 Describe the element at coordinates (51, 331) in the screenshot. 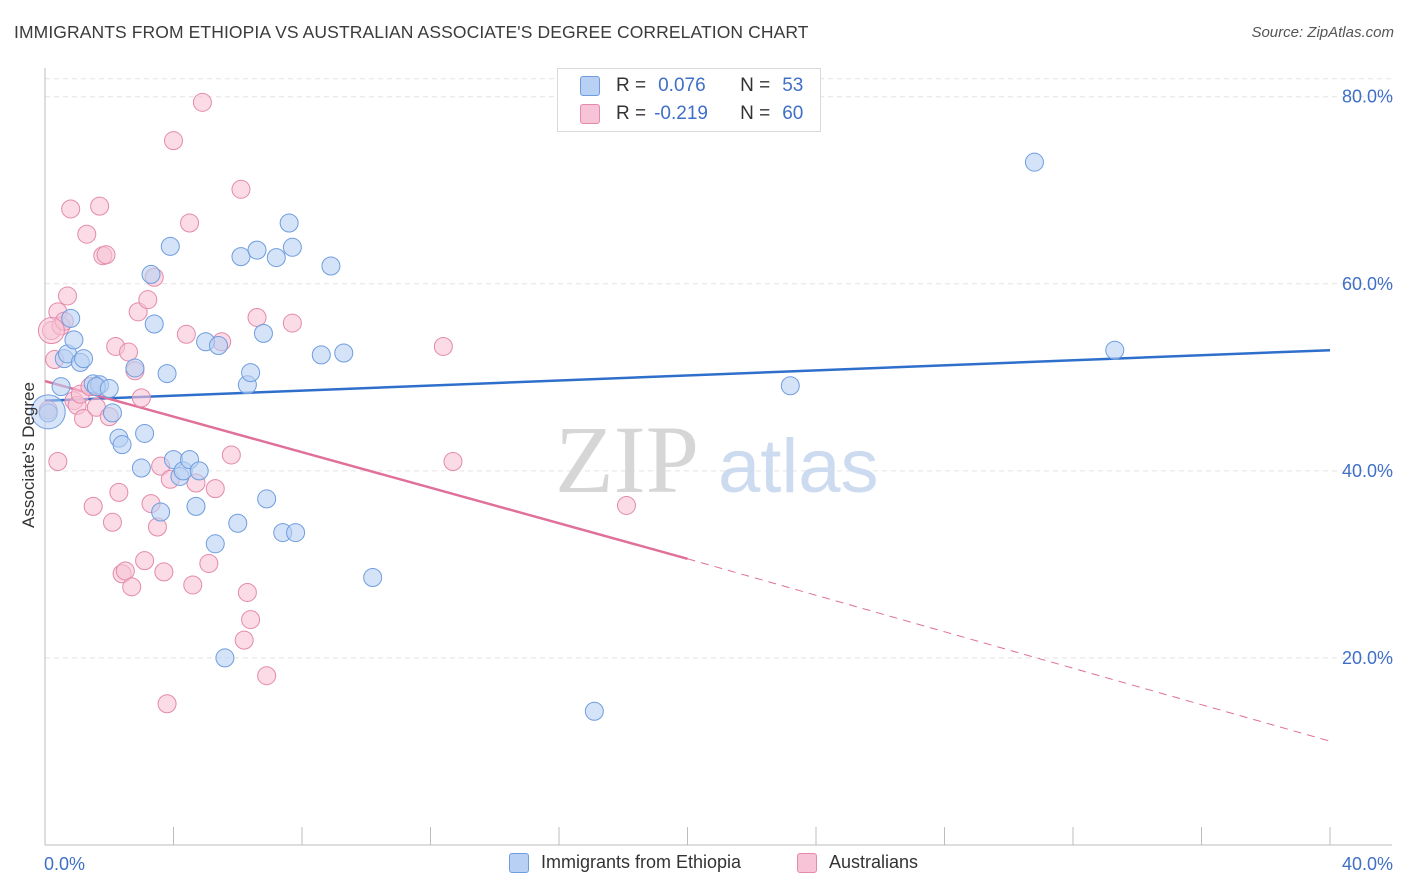

I see `point-australians-cluster` at that location.